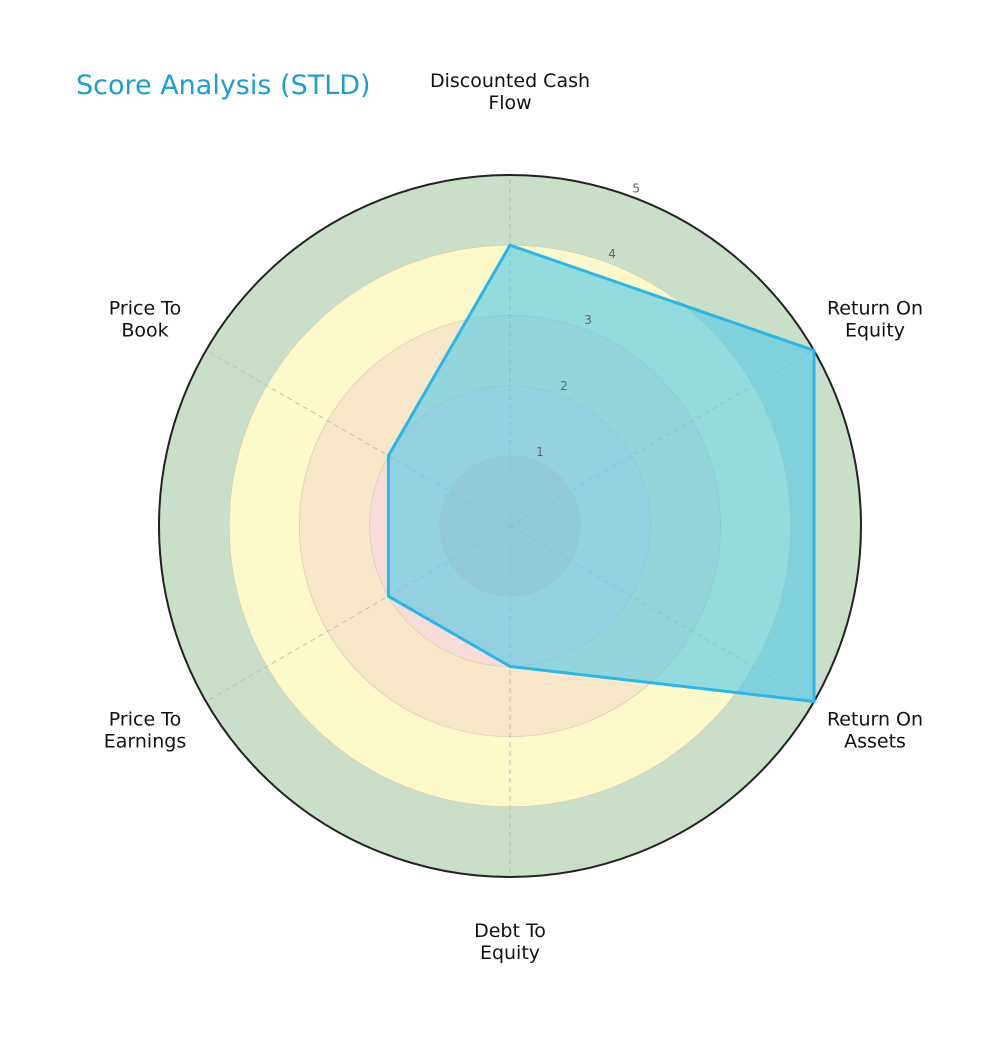 This screenshot has height=1044, width=1000. I want to click on r-tick-label: 1, so click(540, 452).